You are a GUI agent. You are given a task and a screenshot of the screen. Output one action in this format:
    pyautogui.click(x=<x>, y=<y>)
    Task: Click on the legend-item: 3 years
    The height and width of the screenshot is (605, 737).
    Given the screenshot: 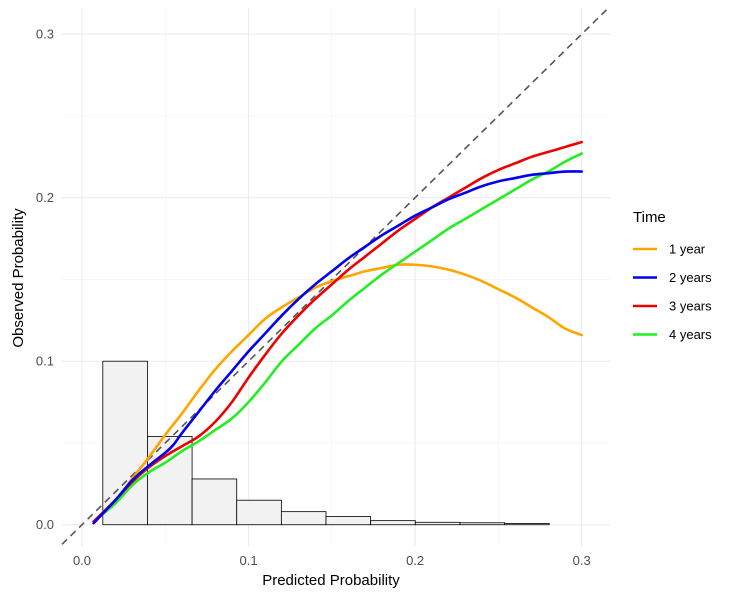 What is the action you would take?
    pyautogui.click(x=672, y=306)
    